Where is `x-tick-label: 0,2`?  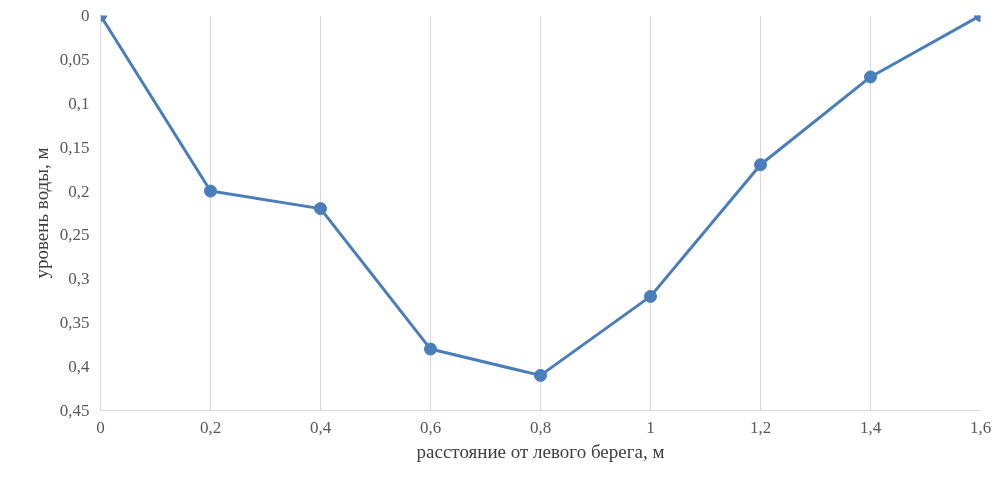 x-tick-label: 0,2 is located at coordinates (210, 427).